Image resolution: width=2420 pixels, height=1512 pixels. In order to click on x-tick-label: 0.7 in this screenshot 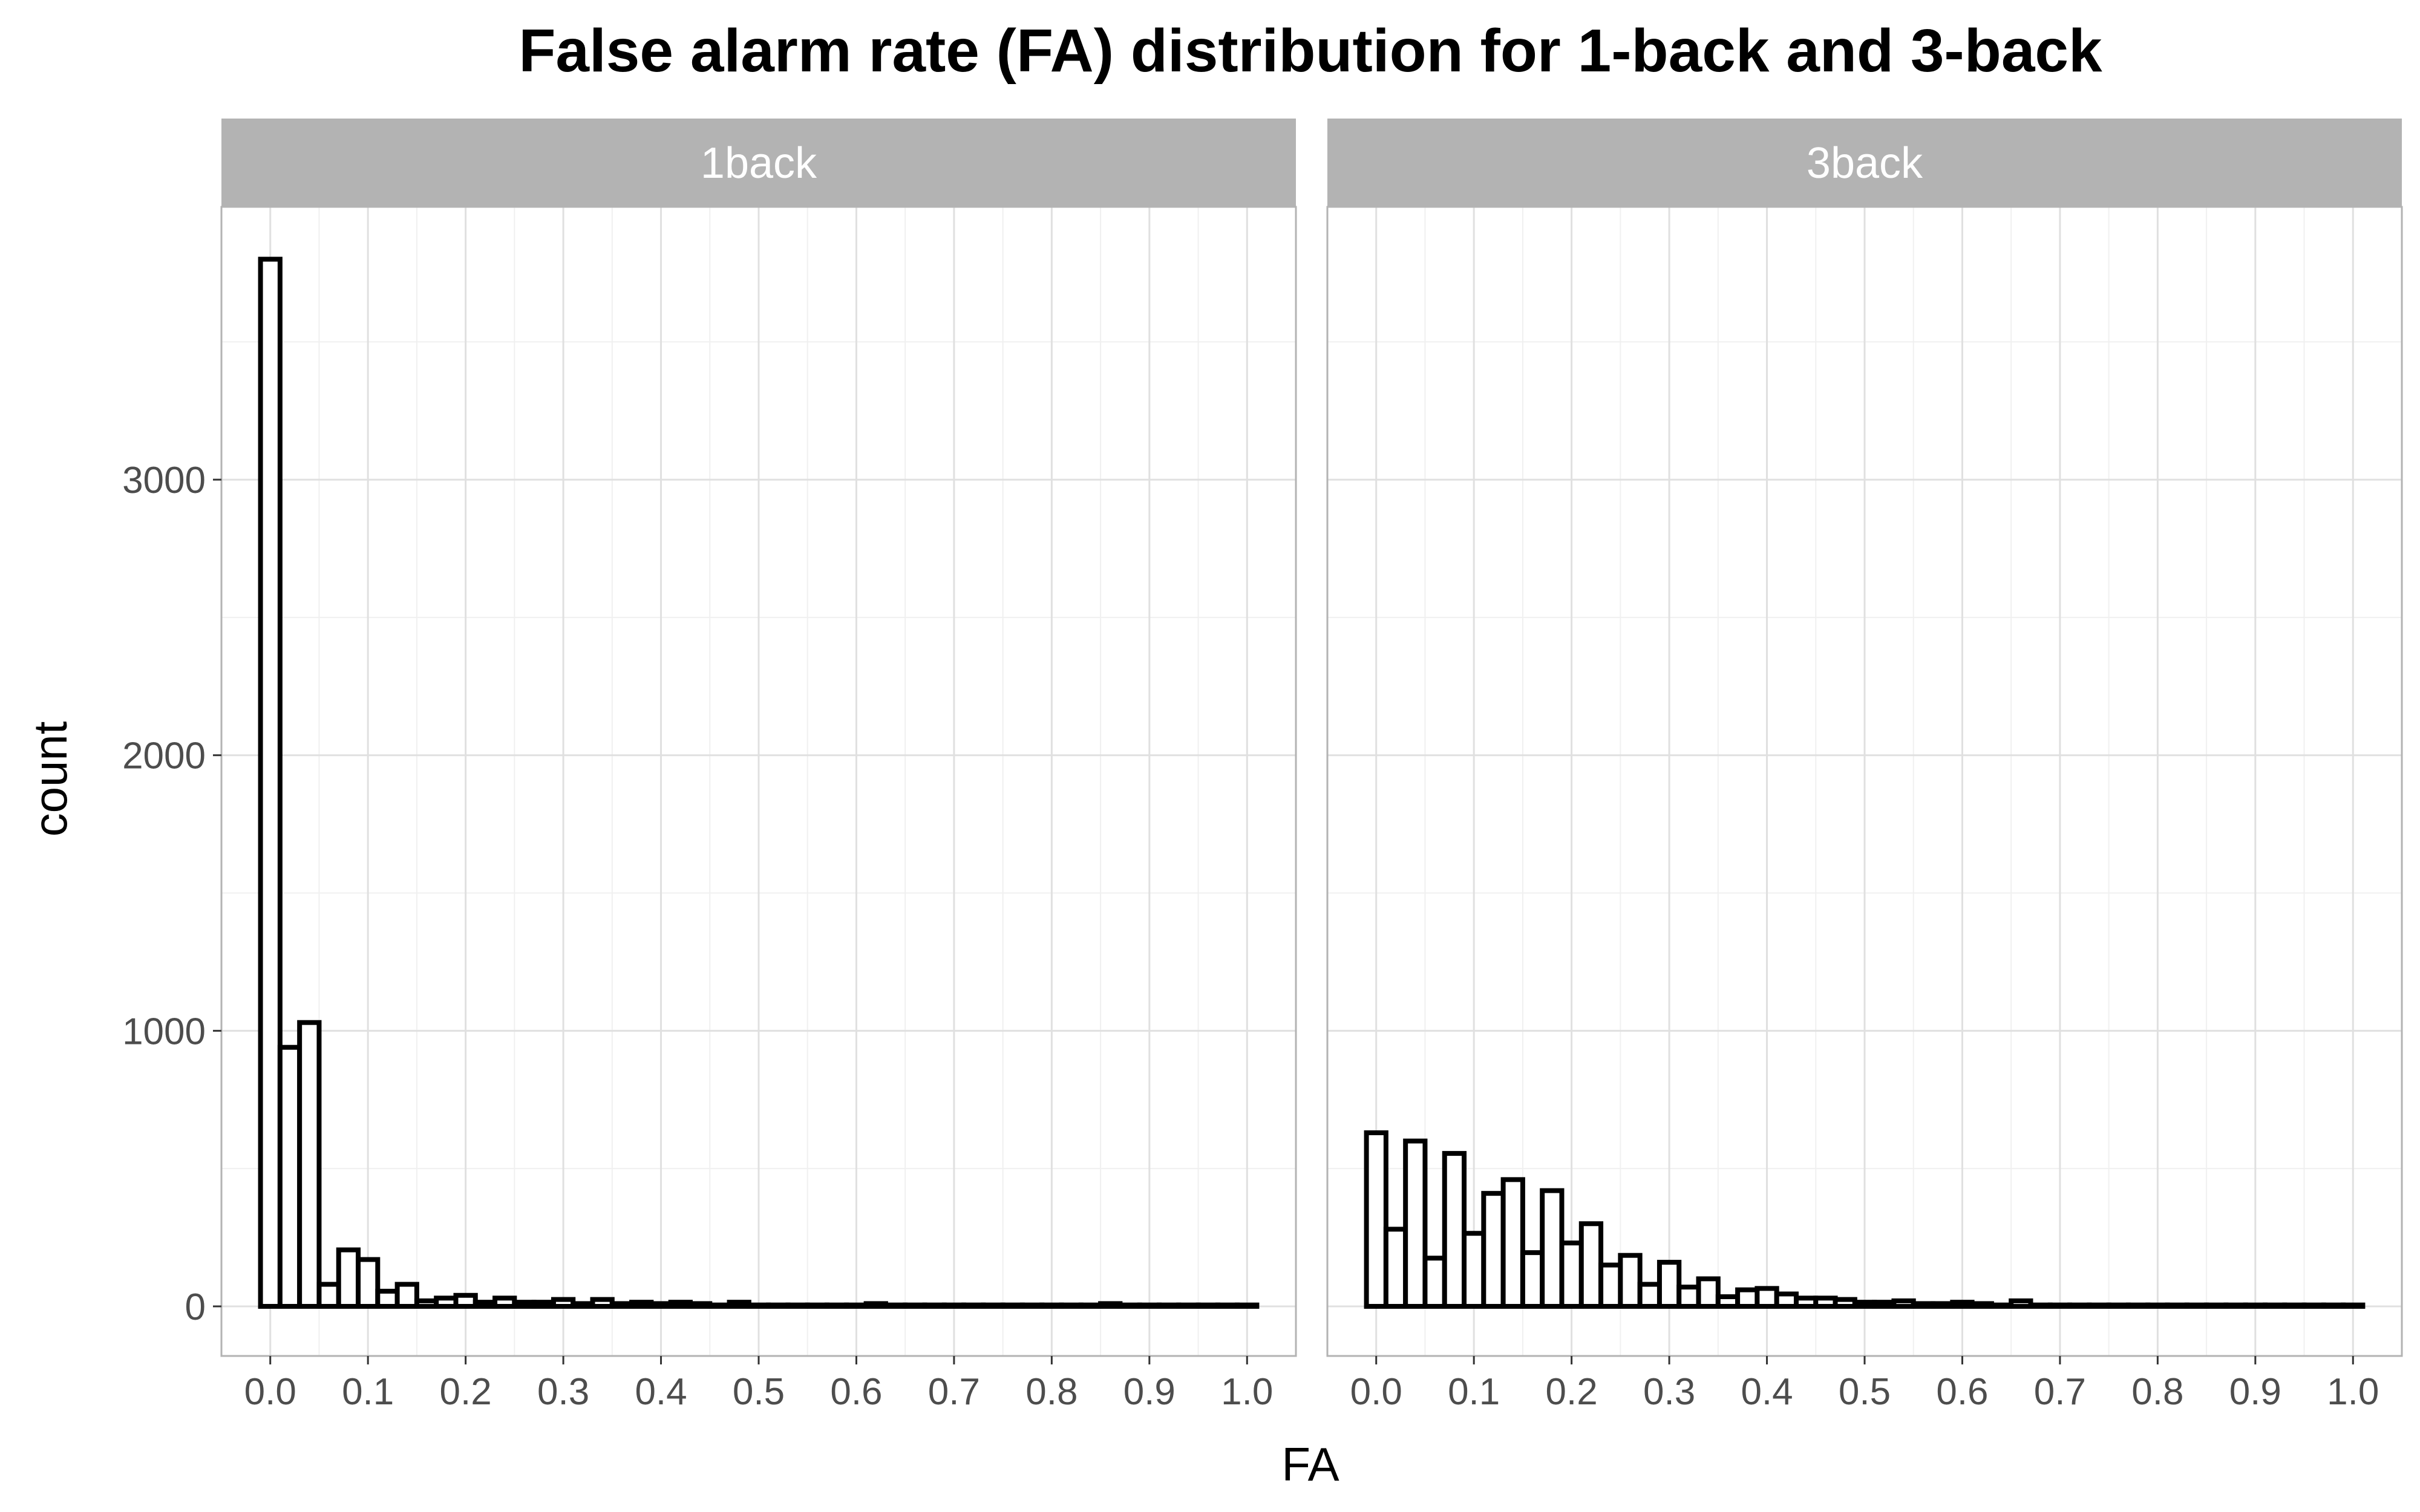, I will do `click(2060, 1392)`.